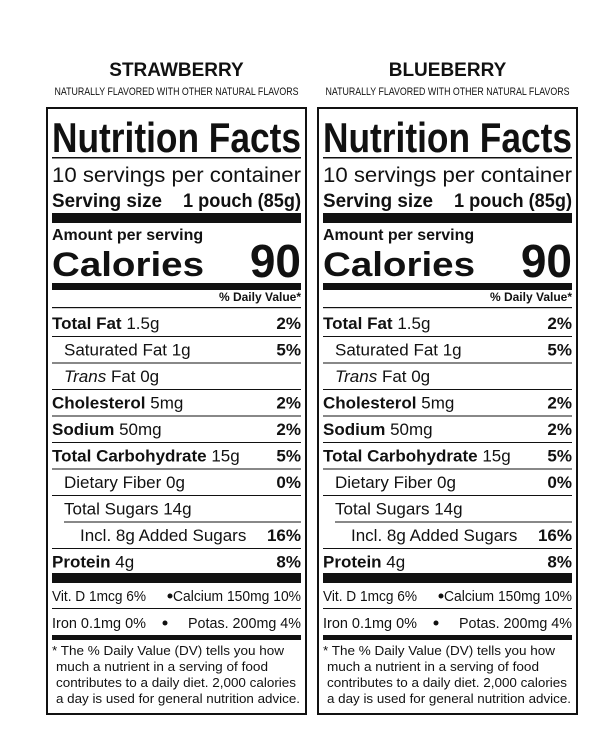  Describe the element at coordinates (531, 297) in the screenshot. I see `dv-header: % Daily Value*` at that location.